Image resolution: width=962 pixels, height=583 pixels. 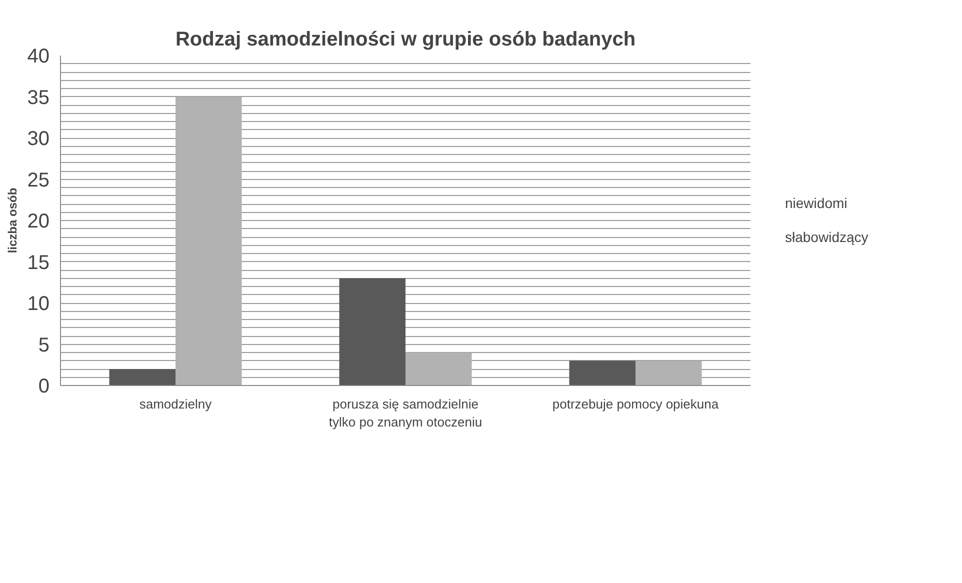 What do you see at coordinates (44, 387) in the screenshot?
I see `y-tick-label: 0` at bounding box center [44, 387].